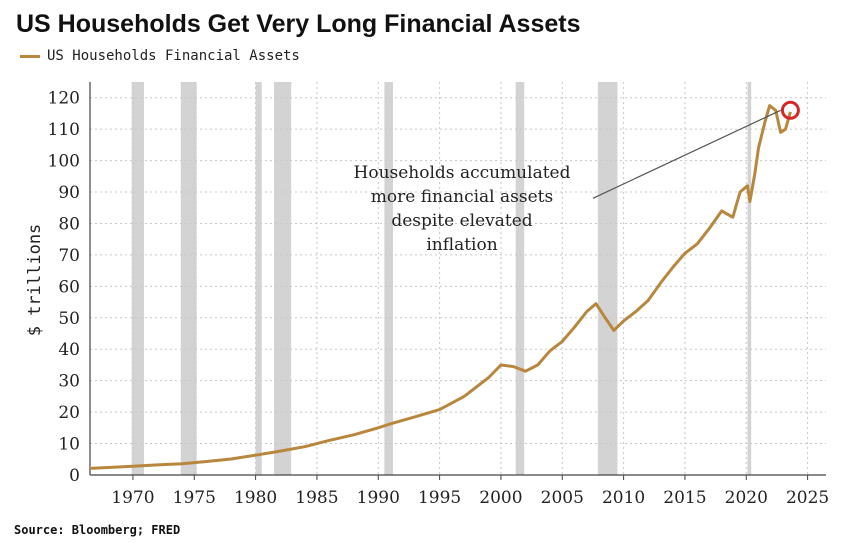  I want to click on annotation-text: more financial assets, so click(462, 197).